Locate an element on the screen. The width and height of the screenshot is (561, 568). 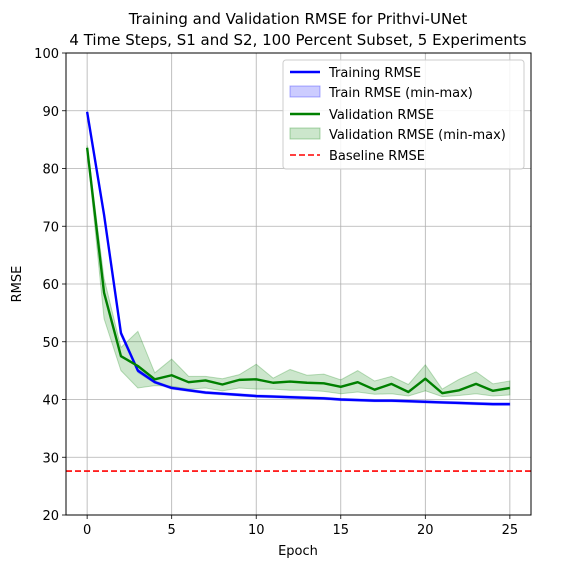
x-tick-label: 0 is located at coordinates (87, 530).